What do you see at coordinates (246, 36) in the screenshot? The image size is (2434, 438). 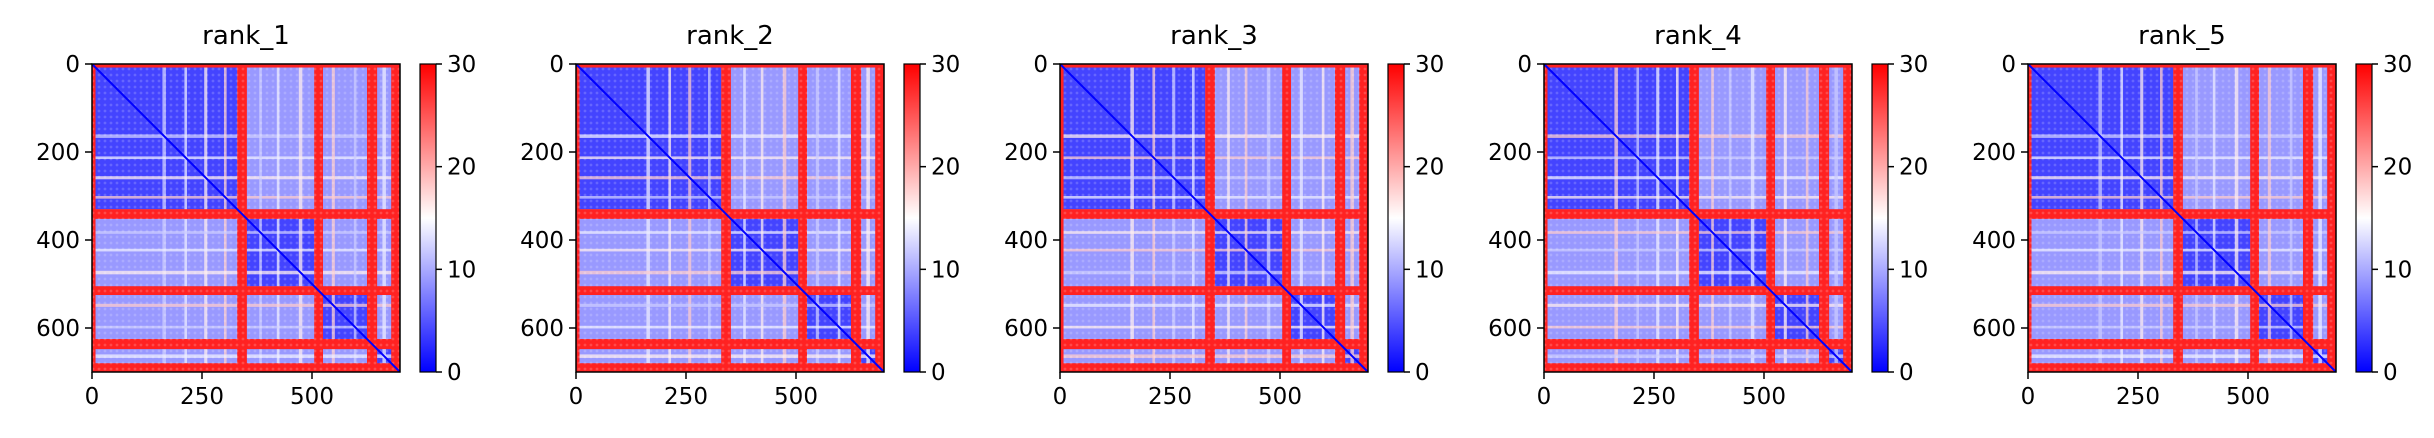 I see `panel-title: rank_1` at bounding box center [246, 36].